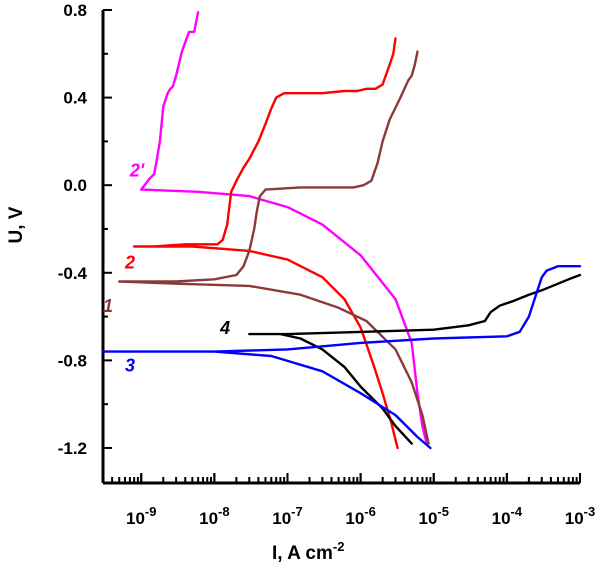 The image size is (600, 572). What do you see at coordinates (129, 262) in the screenshot?
I see `series-label: 2` at bounding box center [129, 262].